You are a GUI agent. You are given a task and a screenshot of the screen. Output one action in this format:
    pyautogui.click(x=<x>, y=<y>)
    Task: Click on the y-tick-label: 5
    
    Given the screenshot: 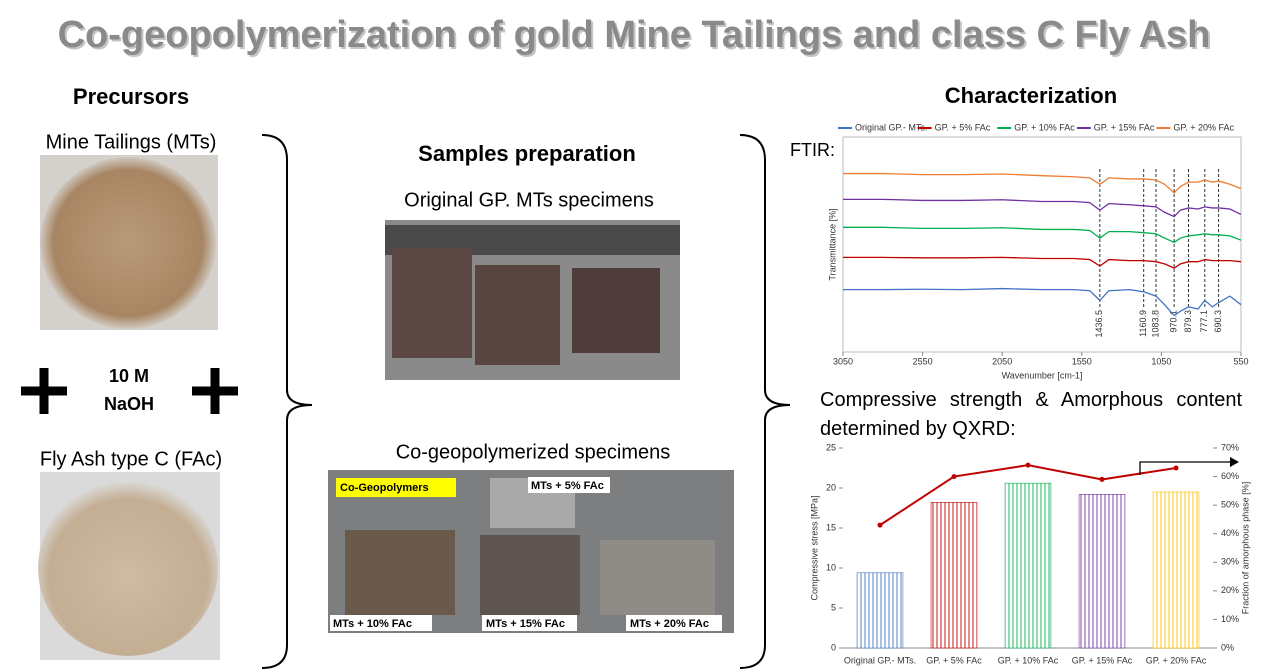 What is the action you would take?
    pyautogui.click(x=833, y=607)
    